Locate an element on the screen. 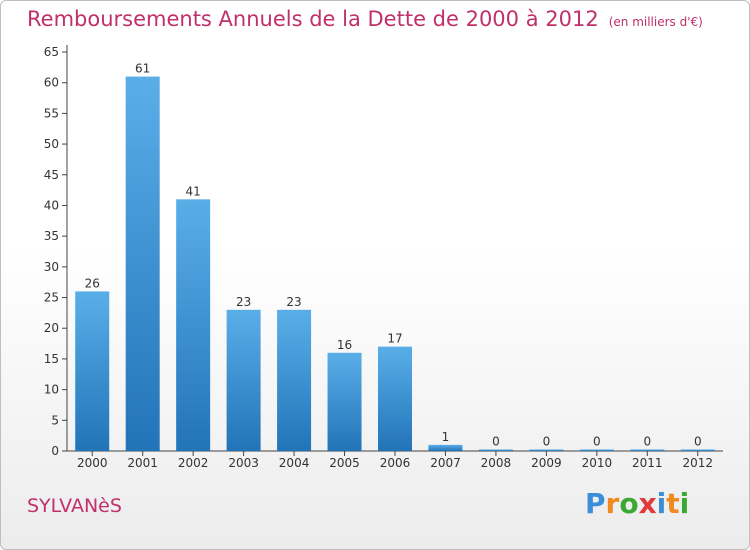 Image resolution: width=750 pixels, height=550 pixels. x-tick-label: 2011 is located at coordinates (647, 463).